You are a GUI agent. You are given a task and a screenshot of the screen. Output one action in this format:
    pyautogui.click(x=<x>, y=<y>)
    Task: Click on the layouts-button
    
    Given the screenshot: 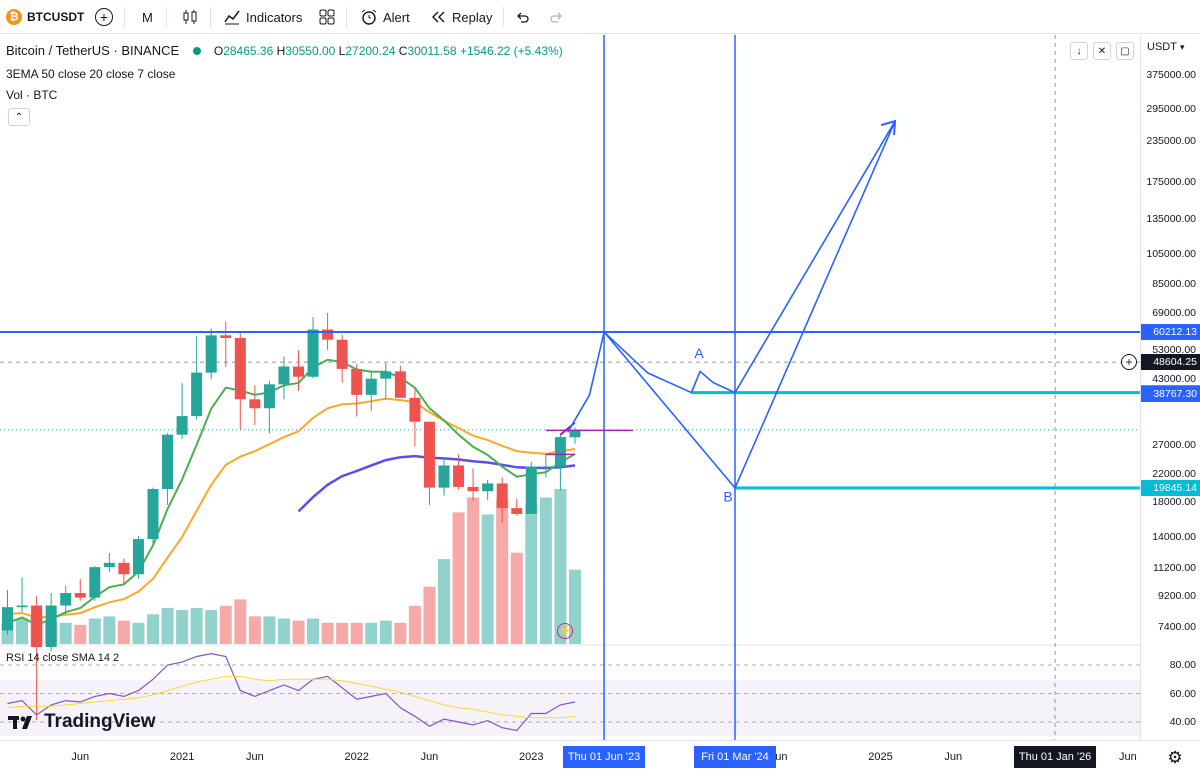 What is the action you would take?
    pyautogui.click(x=327, y=17)
    